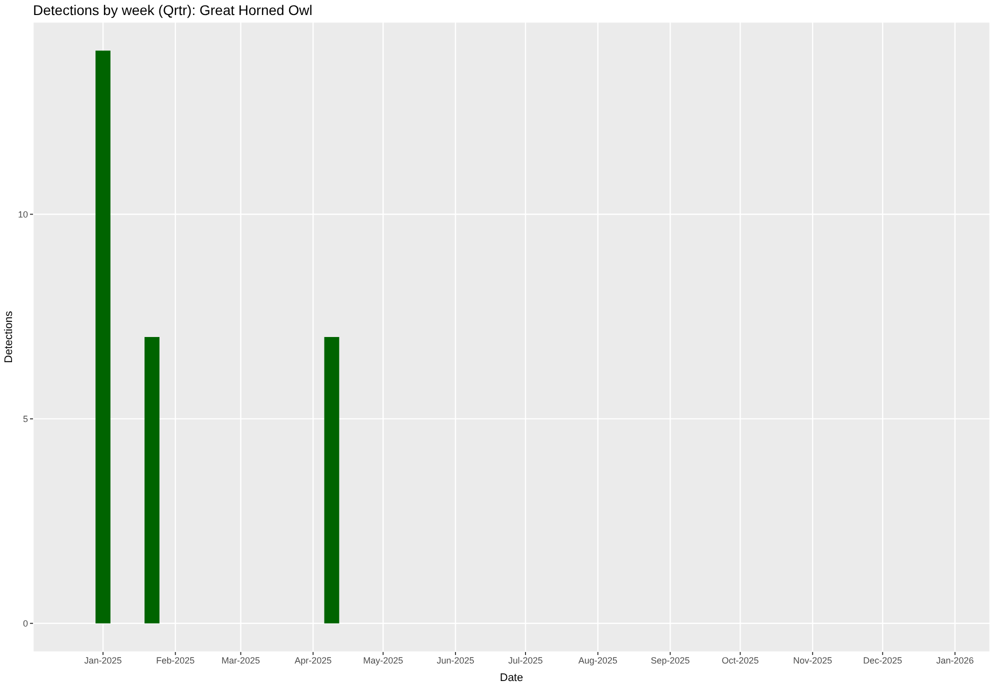 The image size is (1000, 685). What do you see at coordinates (525, 660) in the screenshot?
I see `x-tick-label: Jul-2025` at bounding box center [525, 660].